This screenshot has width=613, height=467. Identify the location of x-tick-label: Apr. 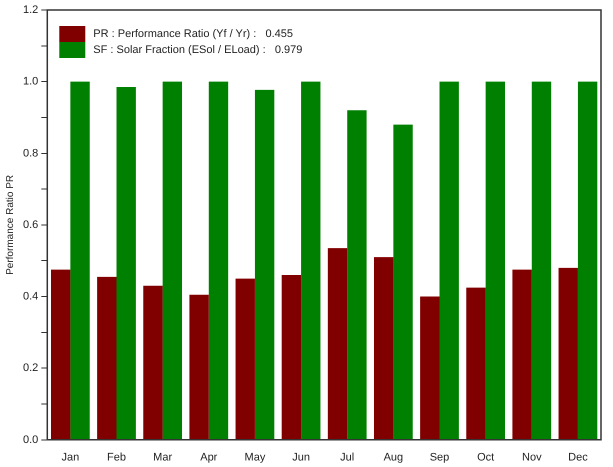
(209, 457).